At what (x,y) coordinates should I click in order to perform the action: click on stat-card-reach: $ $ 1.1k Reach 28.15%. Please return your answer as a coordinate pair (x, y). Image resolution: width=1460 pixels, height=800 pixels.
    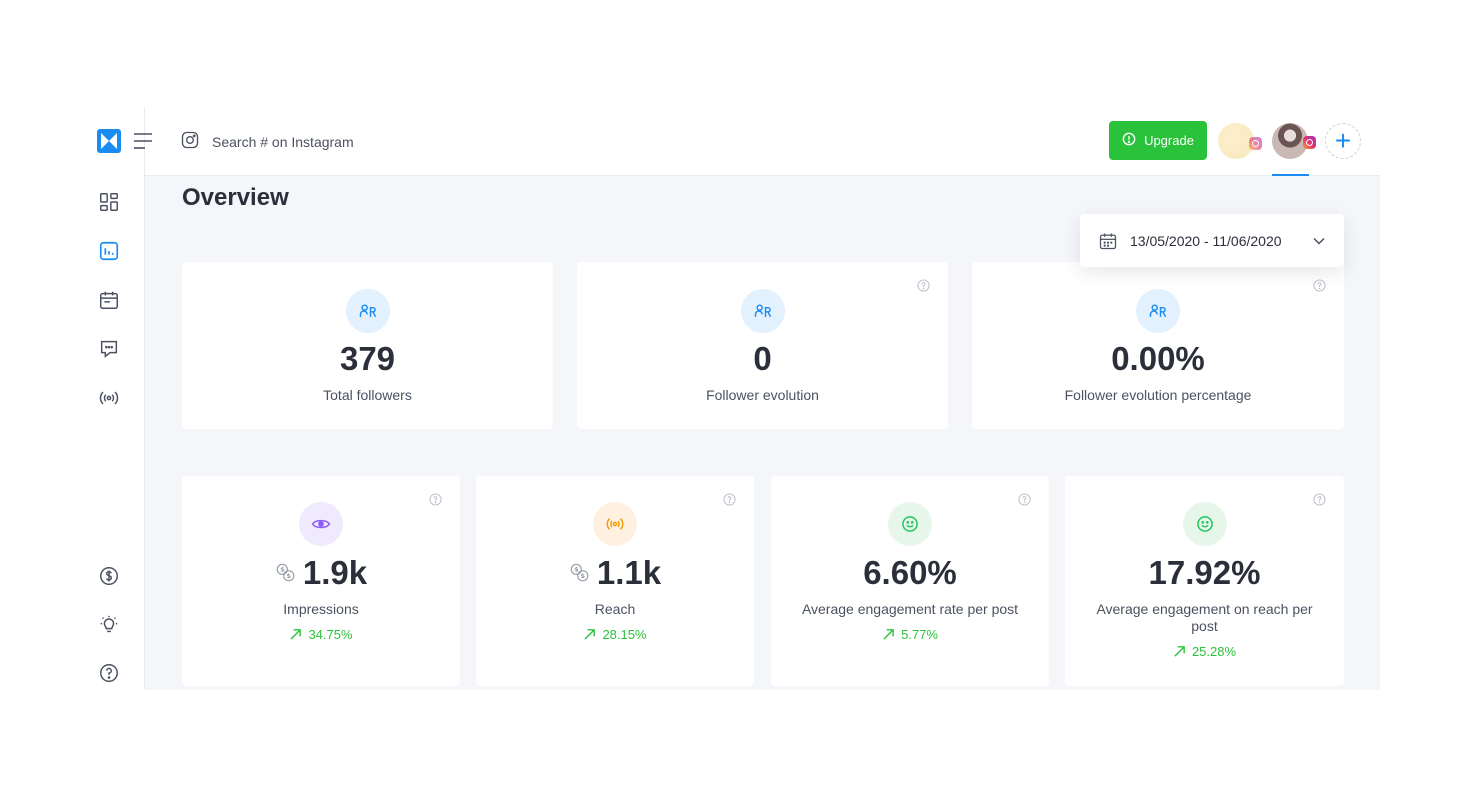
    Looking at the image, I should click on (615, 581).